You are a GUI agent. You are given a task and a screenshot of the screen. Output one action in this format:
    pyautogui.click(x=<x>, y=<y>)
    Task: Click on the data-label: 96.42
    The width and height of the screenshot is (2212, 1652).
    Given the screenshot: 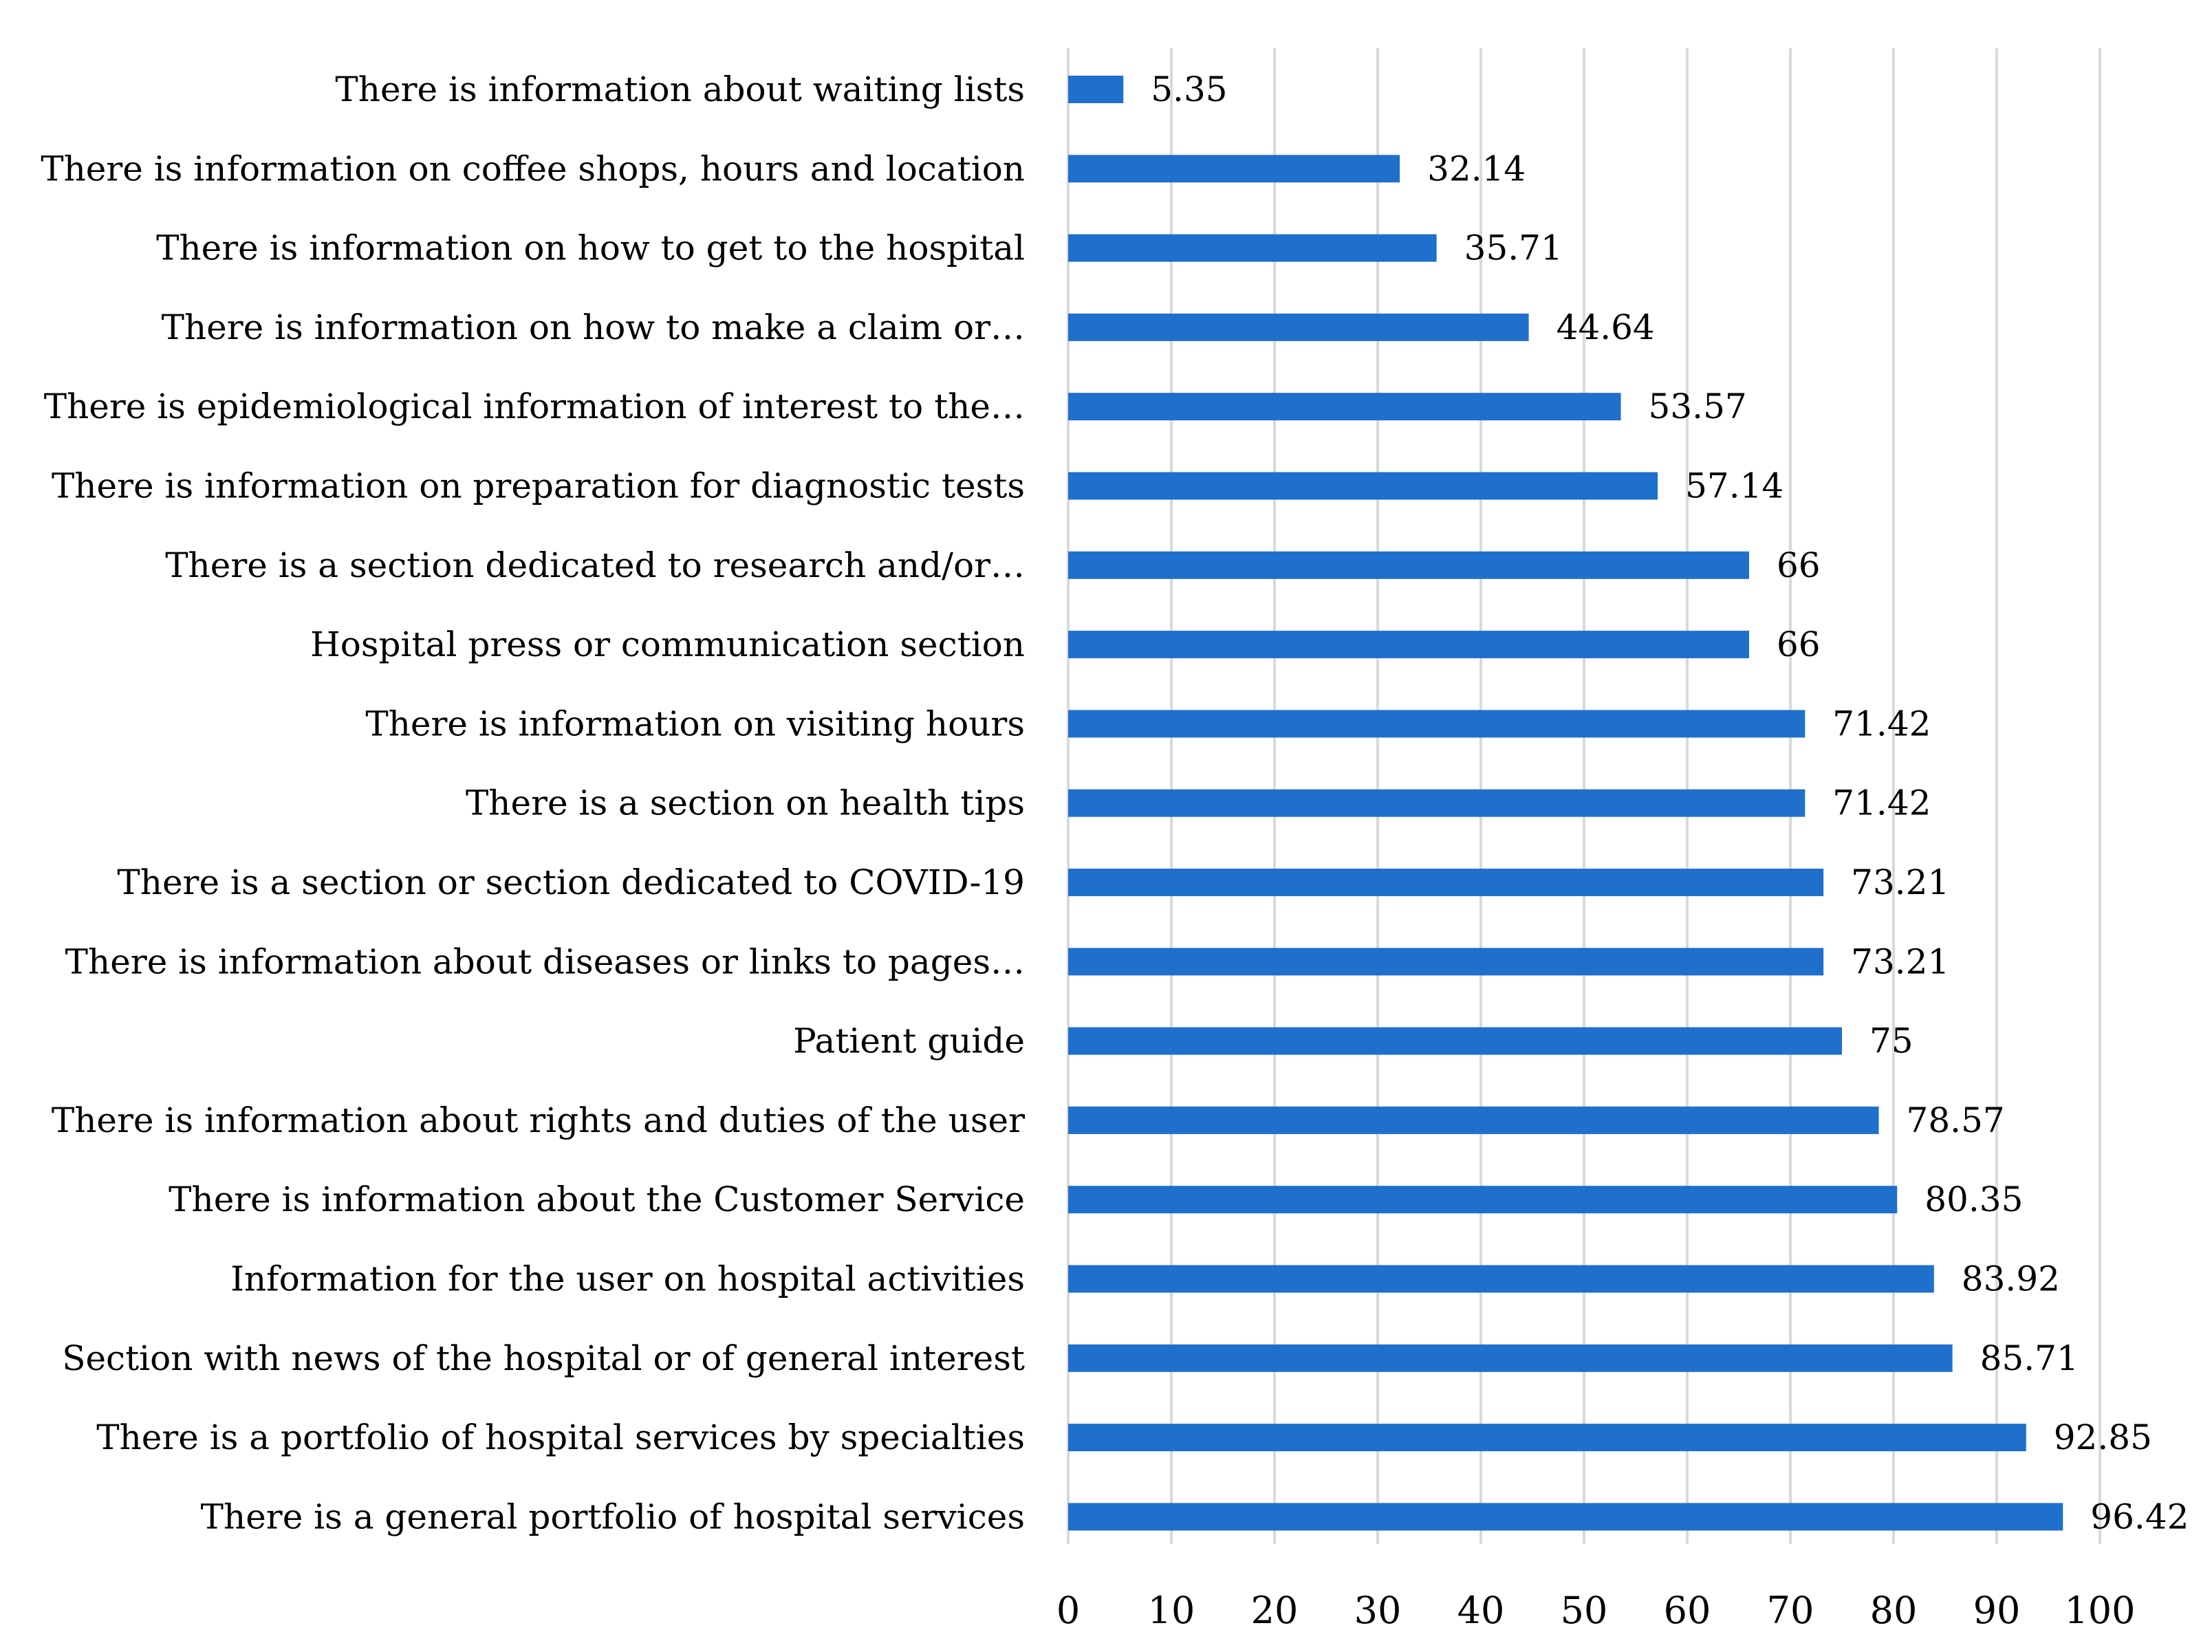 What is the action you would take?
    pyautogui.click(x=2139, y=1516)
    